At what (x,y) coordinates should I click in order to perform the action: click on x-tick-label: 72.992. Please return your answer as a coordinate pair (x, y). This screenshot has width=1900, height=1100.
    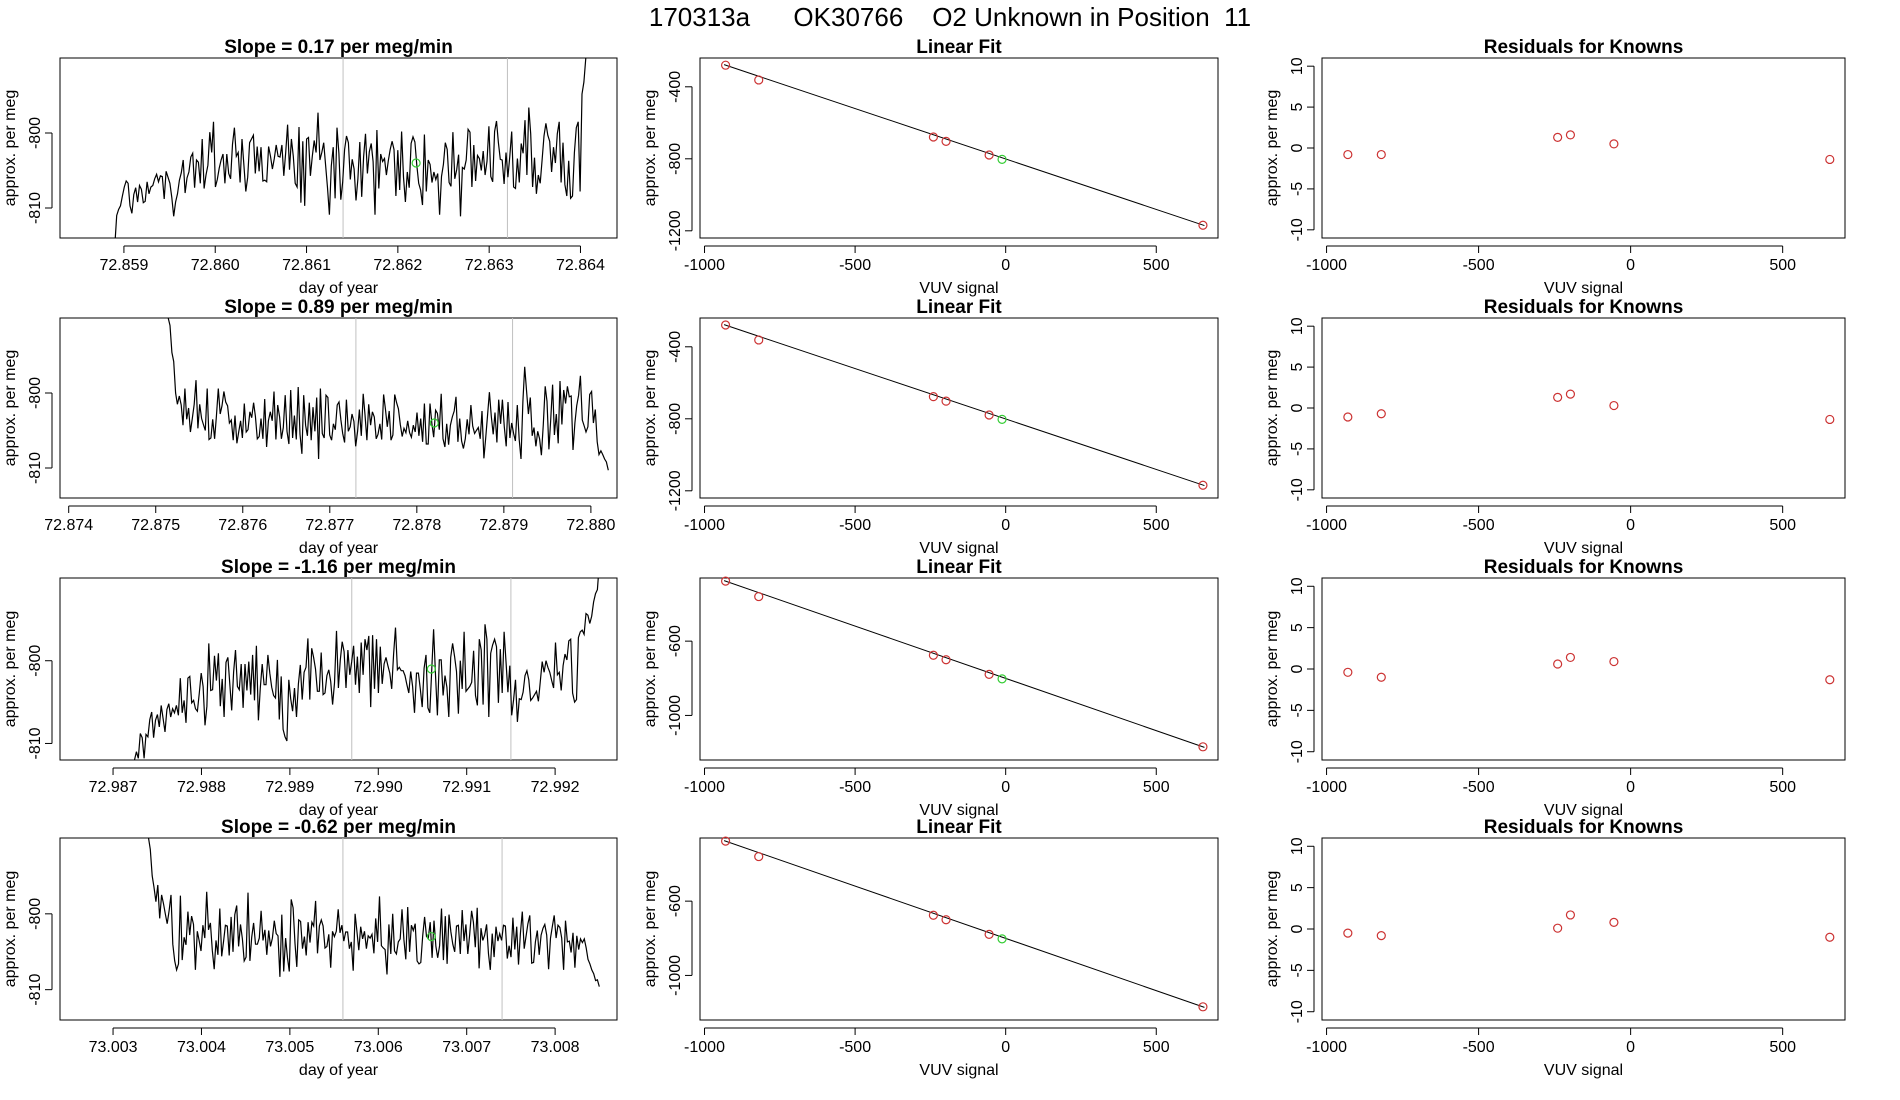
    Looking at the image, I should click on (555, 787).